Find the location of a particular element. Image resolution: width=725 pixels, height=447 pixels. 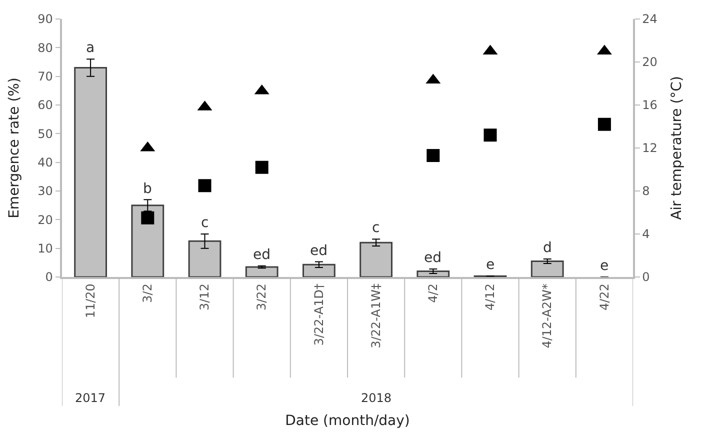

x-axis-title: Date (month/day) is located at coordinates (347, 421).